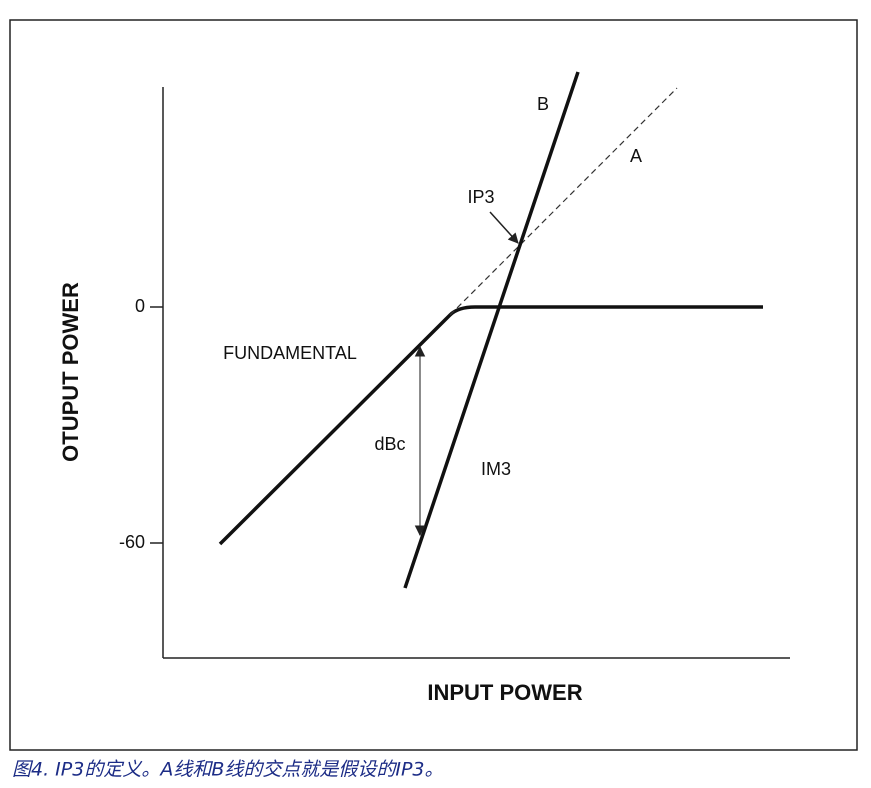  What do you see at coordinates (563, 201) in the screenshot?
I see `line-a` at bounding box center [563, 201].